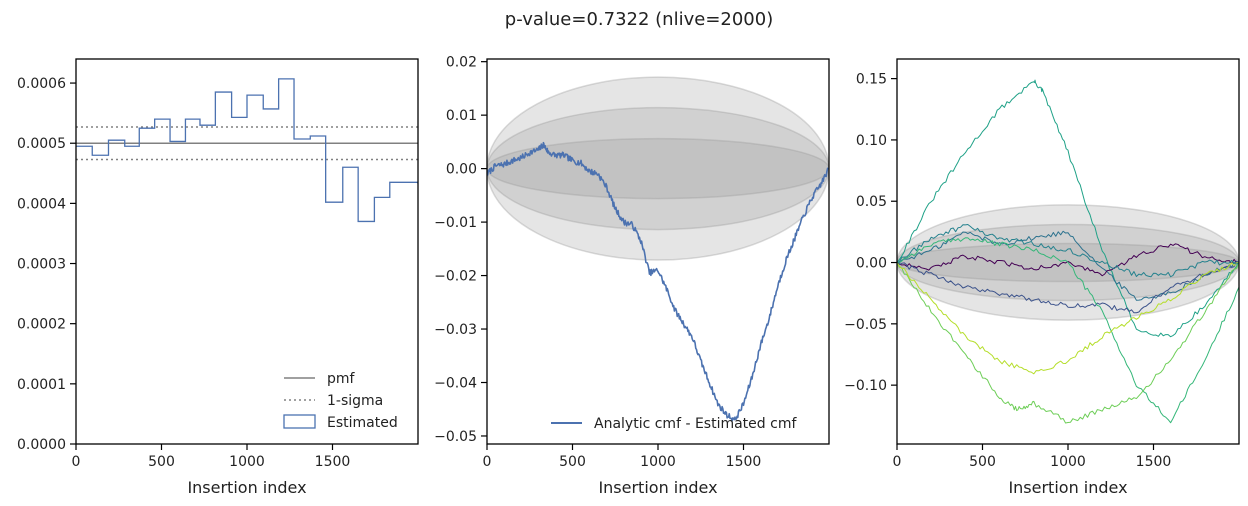 Image resolution: width=1248 pixels, height=506 pixels. I want to click on legend-estimated-label: Estimated, so click(362, 423).